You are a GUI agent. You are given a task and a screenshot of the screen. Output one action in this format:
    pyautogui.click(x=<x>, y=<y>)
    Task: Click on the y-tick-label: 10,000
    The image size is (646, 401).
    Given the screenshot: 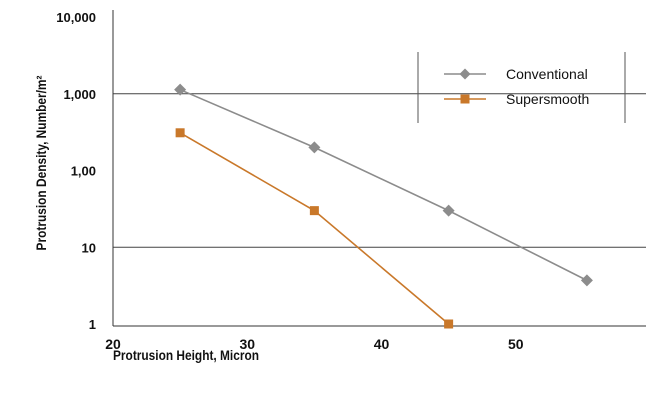 What is the action you would take?
    pyautogui.click(x=76, y=17)
    